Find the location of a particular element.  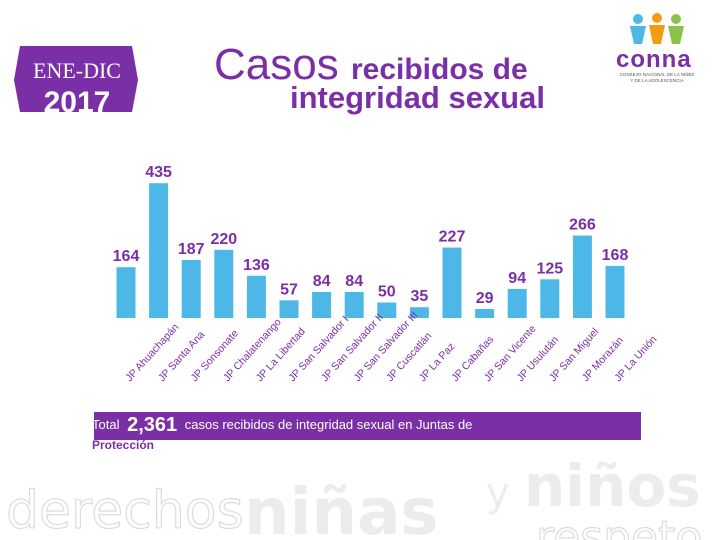

period-badge: ENE-DIC 2017 is located at coordinates (77, 79).